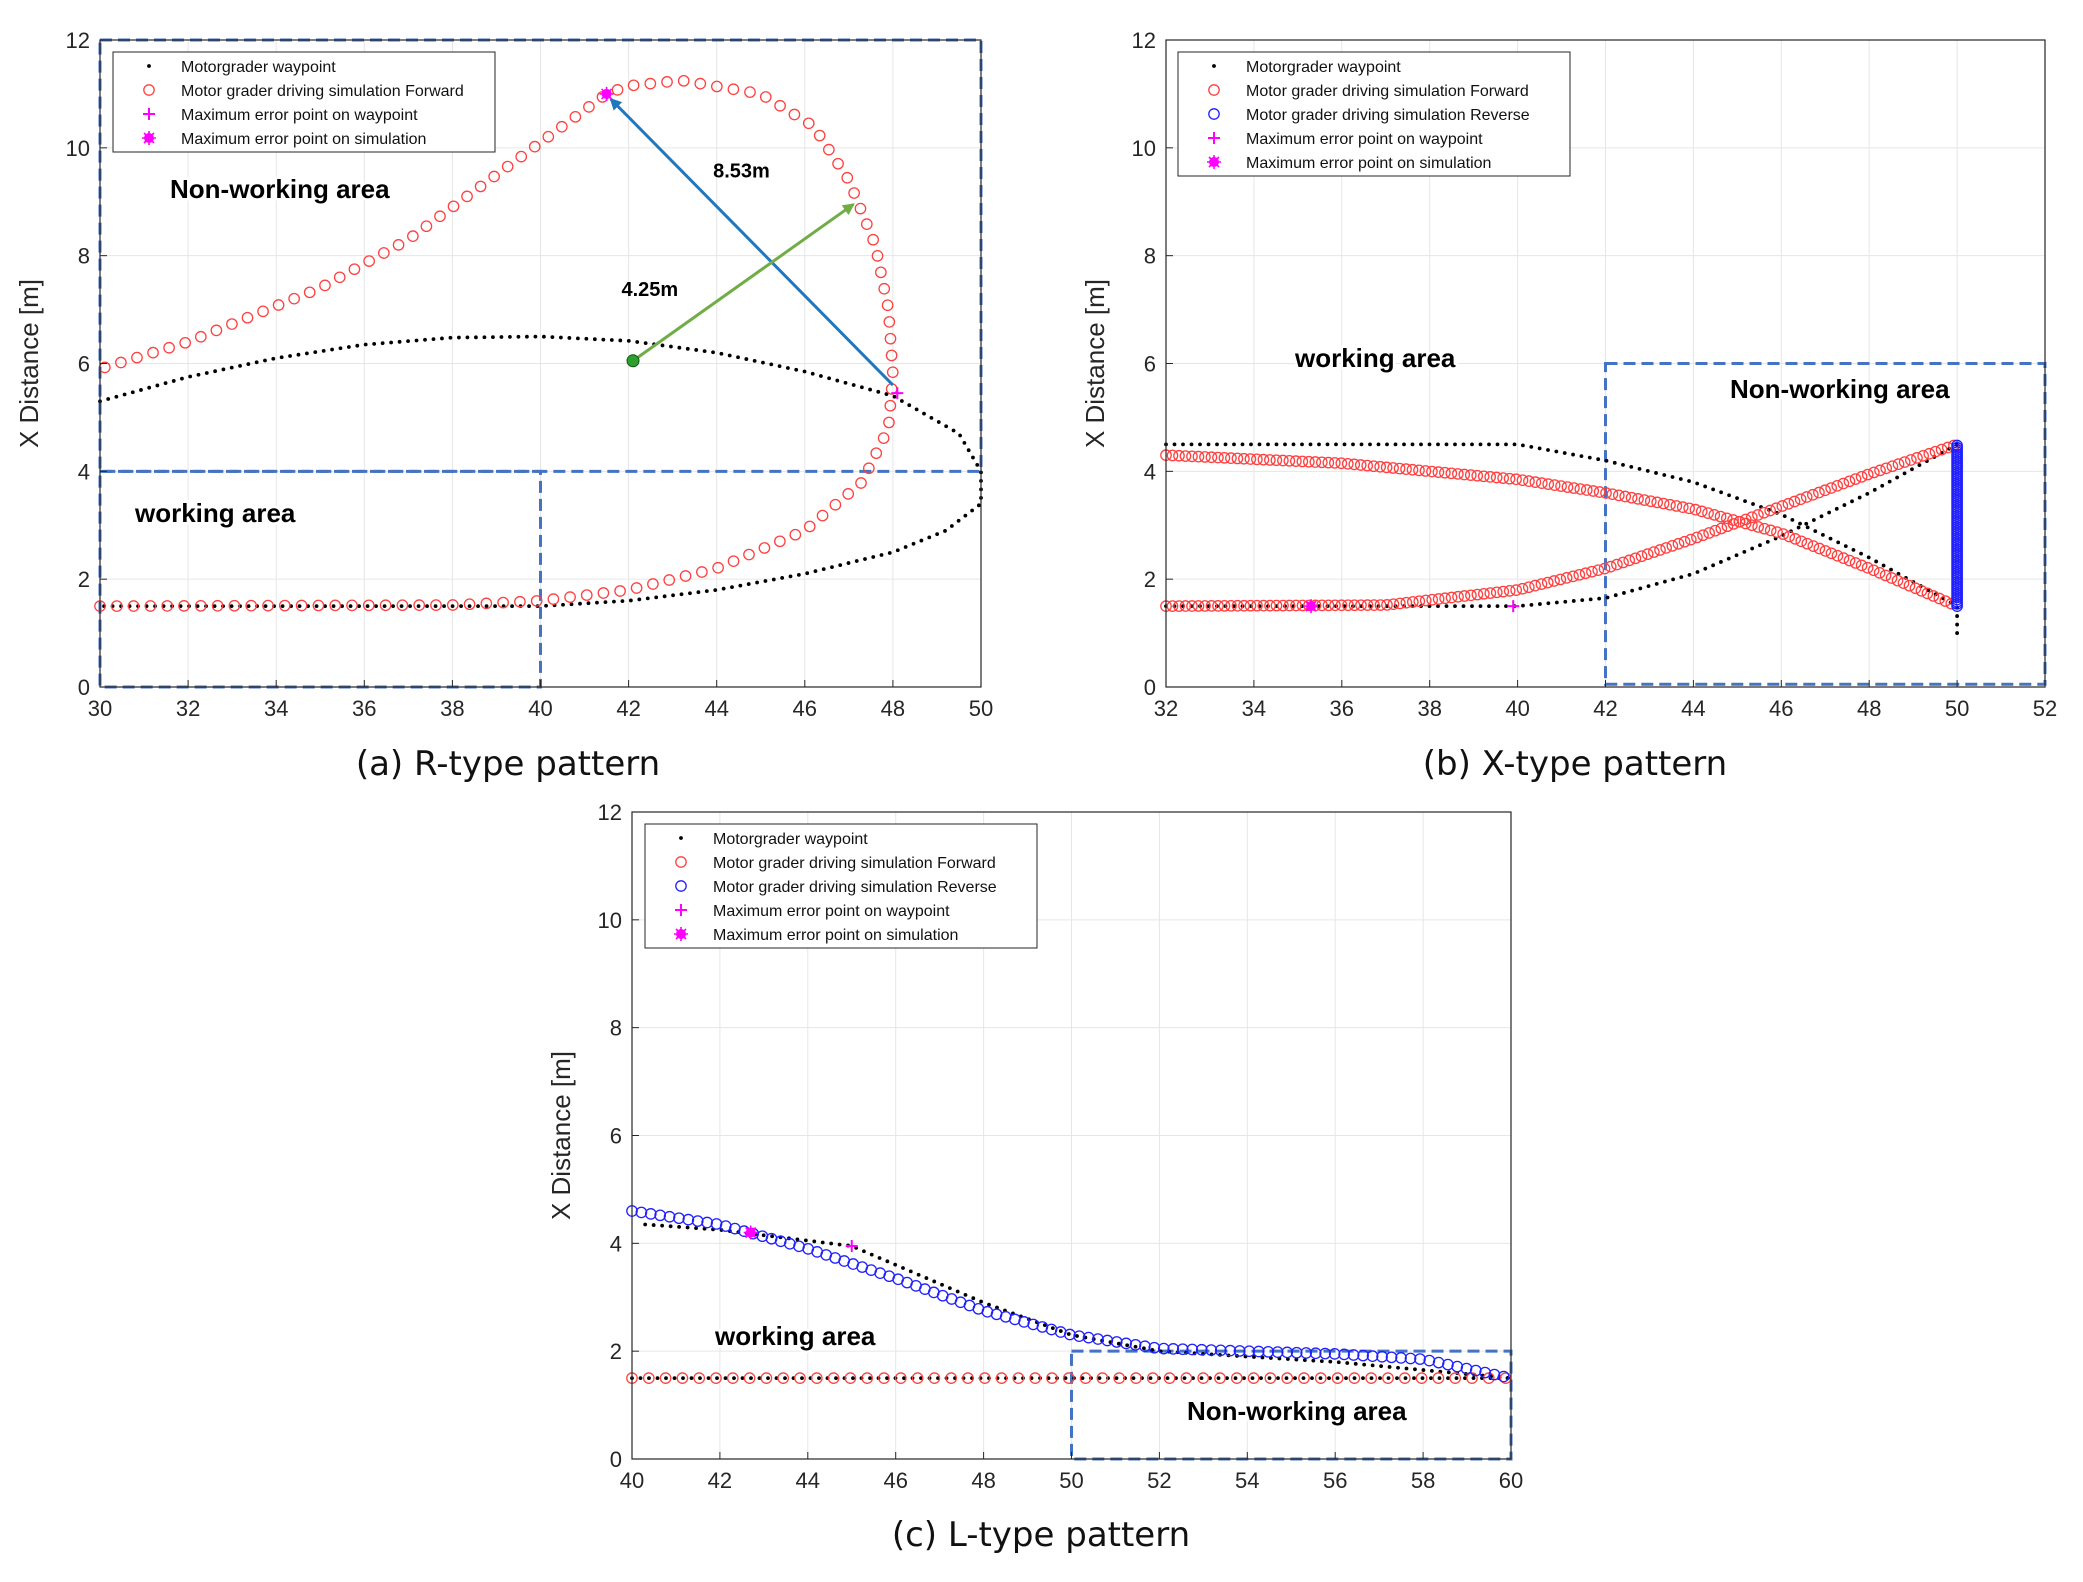 The height and width of the screenshot is (1582, 2083). I want to click on x-tick-label: 44, so click(808, 1480).